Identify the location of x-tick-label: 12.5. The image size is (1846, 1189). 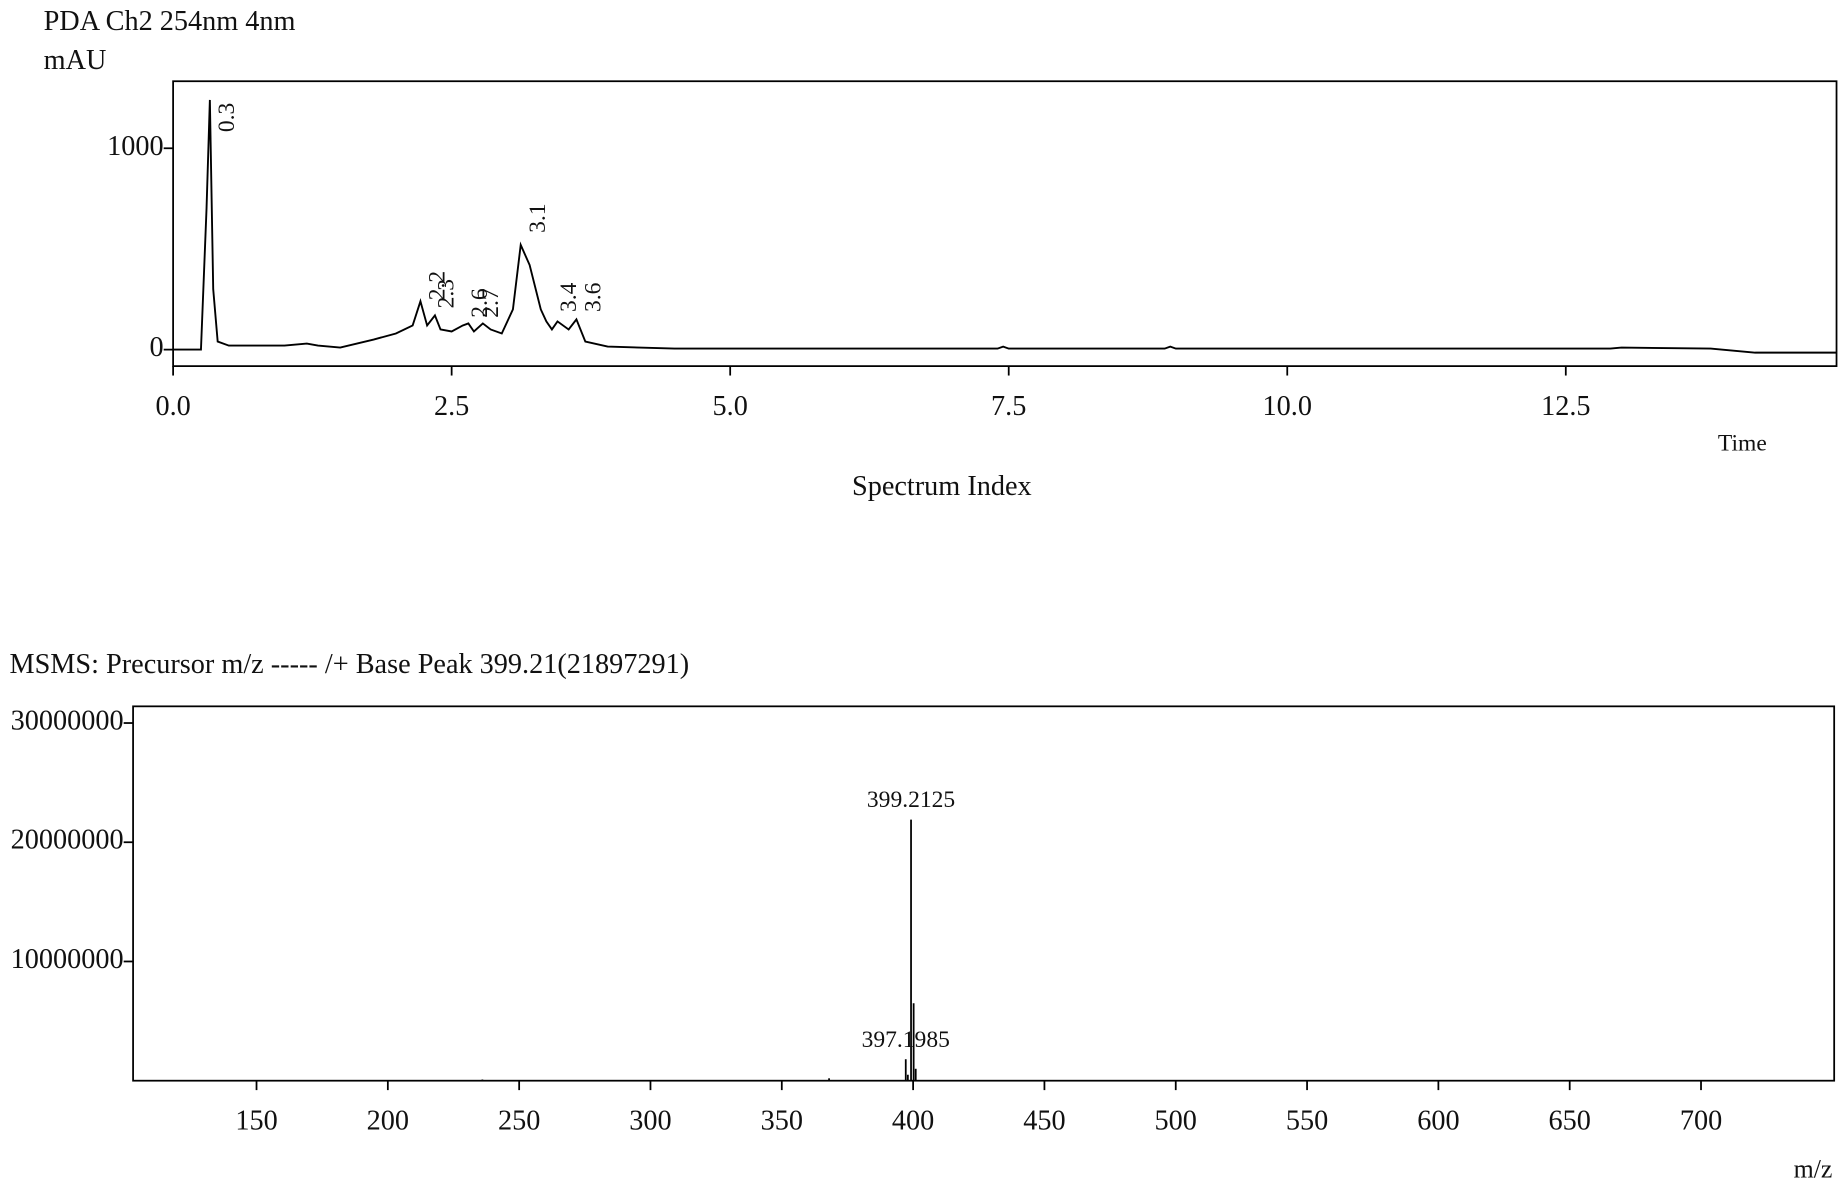
(1565, 406).